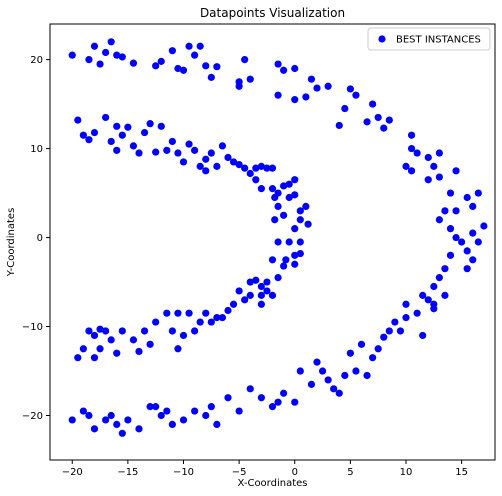 The image size is (502, 496). Describe the element at coordinates (272, 13) in the screenshot. I see `chart-title: Datapoints Visualization` at that location.